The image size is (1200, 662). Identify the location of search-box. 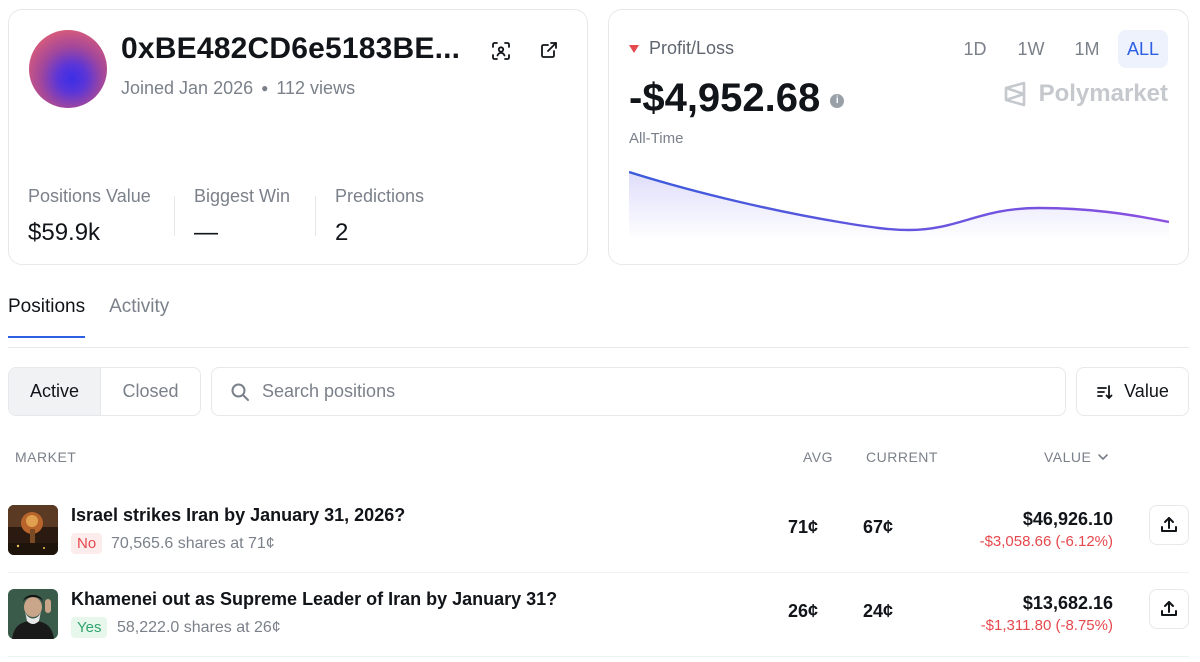
(638, 391).